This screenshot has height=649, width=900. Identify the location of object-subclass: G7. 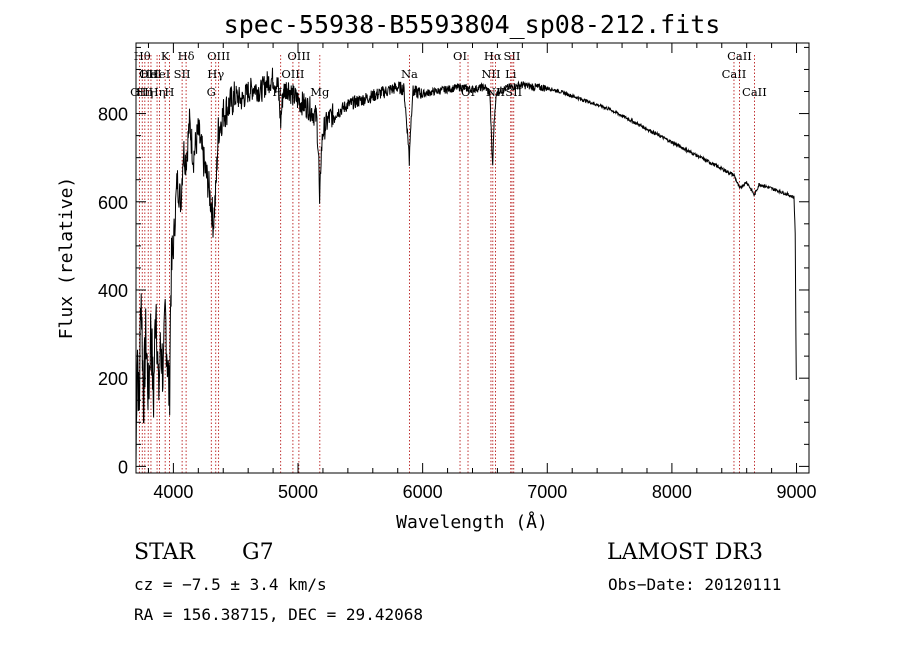
(258, 552).